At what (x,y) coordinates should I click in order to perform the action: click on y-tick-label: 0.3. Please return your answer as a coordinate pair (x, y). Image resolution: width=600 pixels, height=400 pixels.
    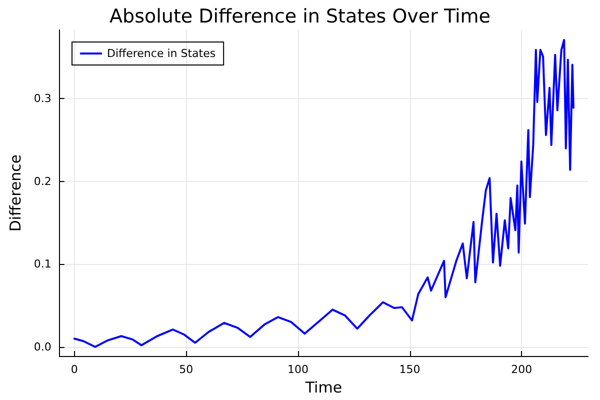
    Looking at the image, I should click on (43, 99).